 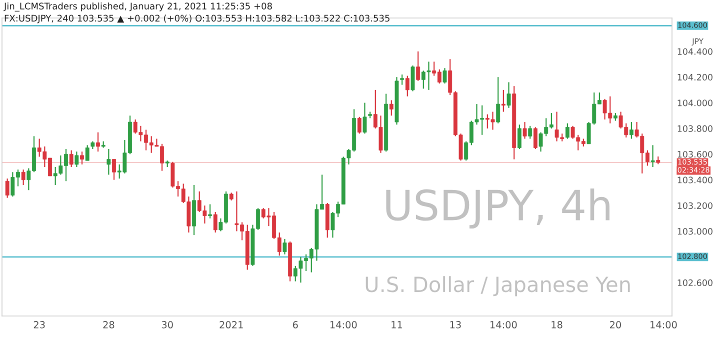 I want to click on x-tick-label: 20, so click(x=615, y=324).